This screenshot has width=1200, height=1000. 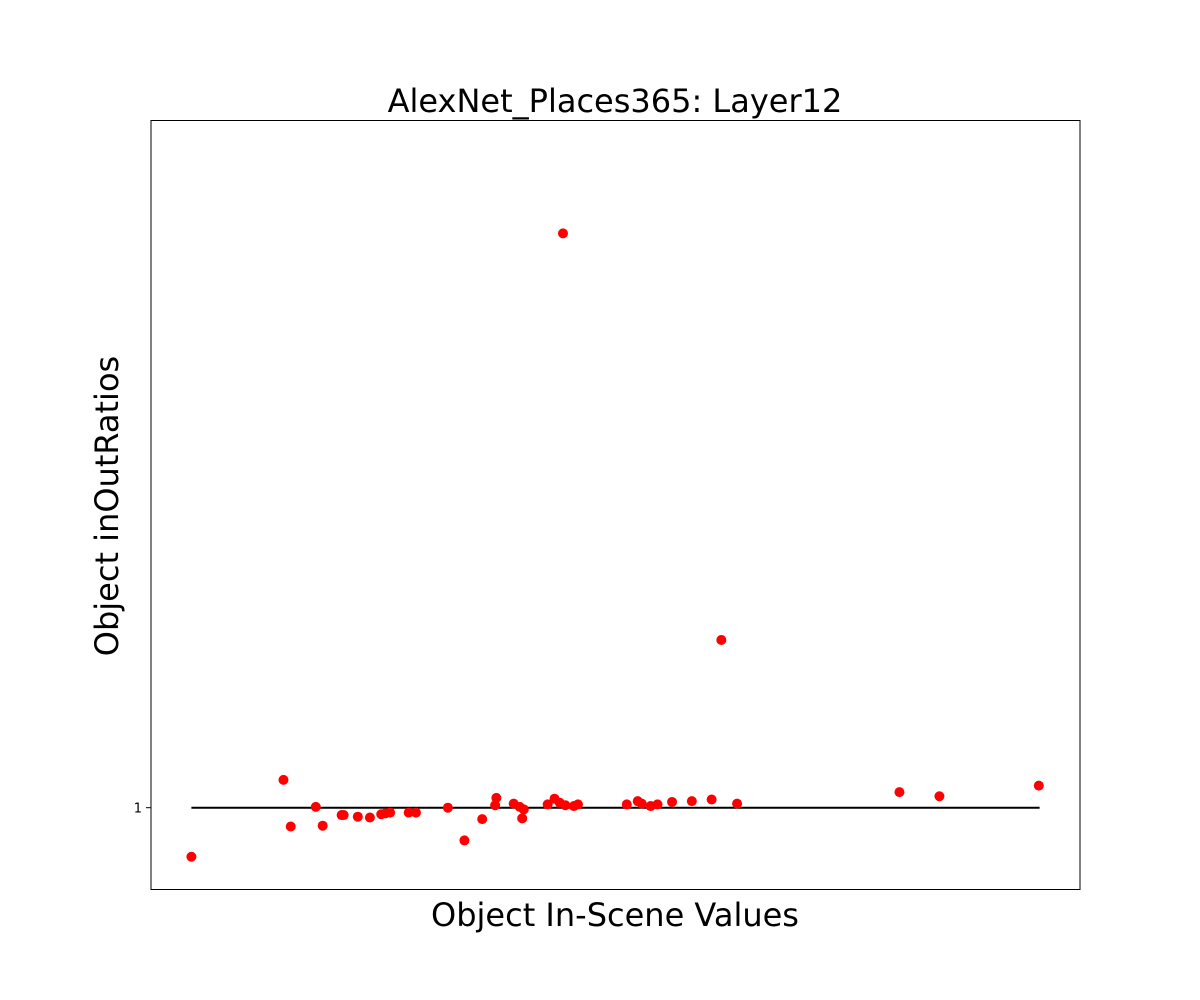 I want to click on y-axis-ticks: 1, so click(x=142, y=809).